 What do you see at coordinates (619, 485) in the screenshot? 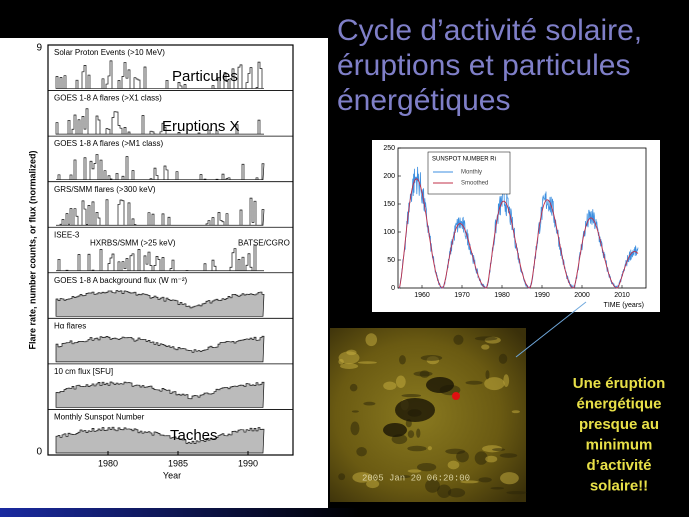
I see `caption-line: solaire!!` at bounding box center [619, 485].